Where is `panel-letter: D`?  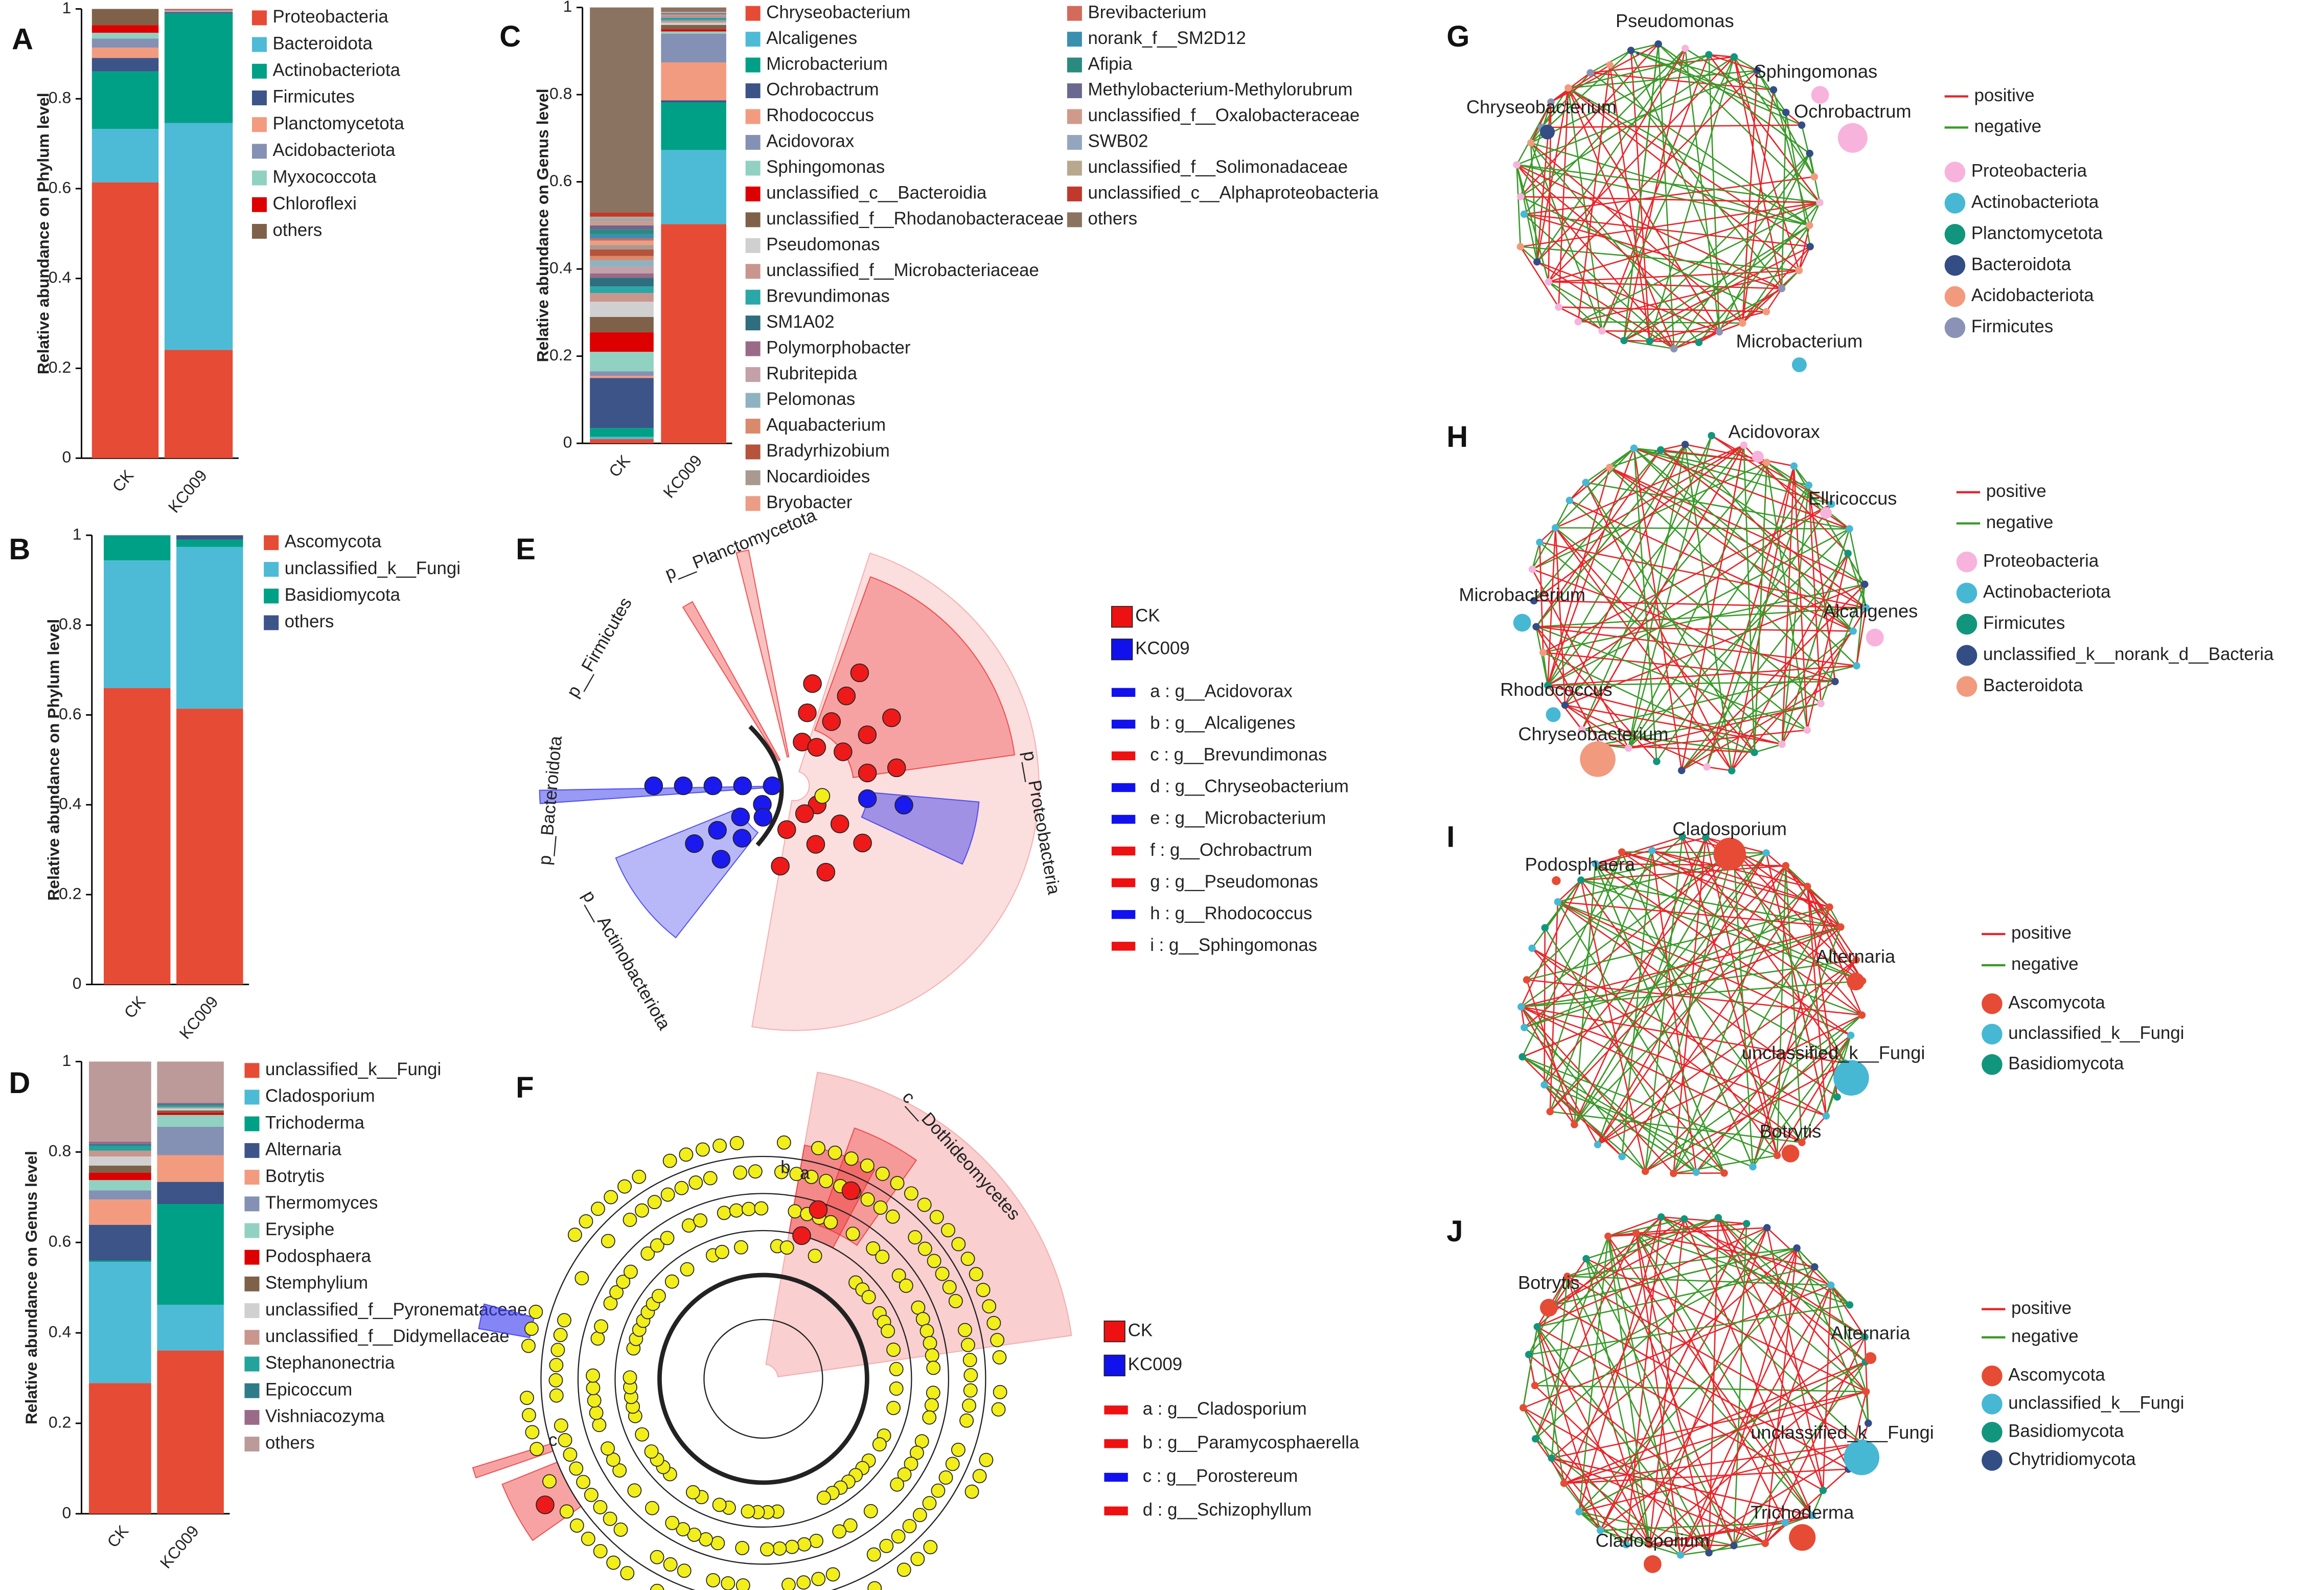
panel-letter: D is located at coordinates (19, 1084).